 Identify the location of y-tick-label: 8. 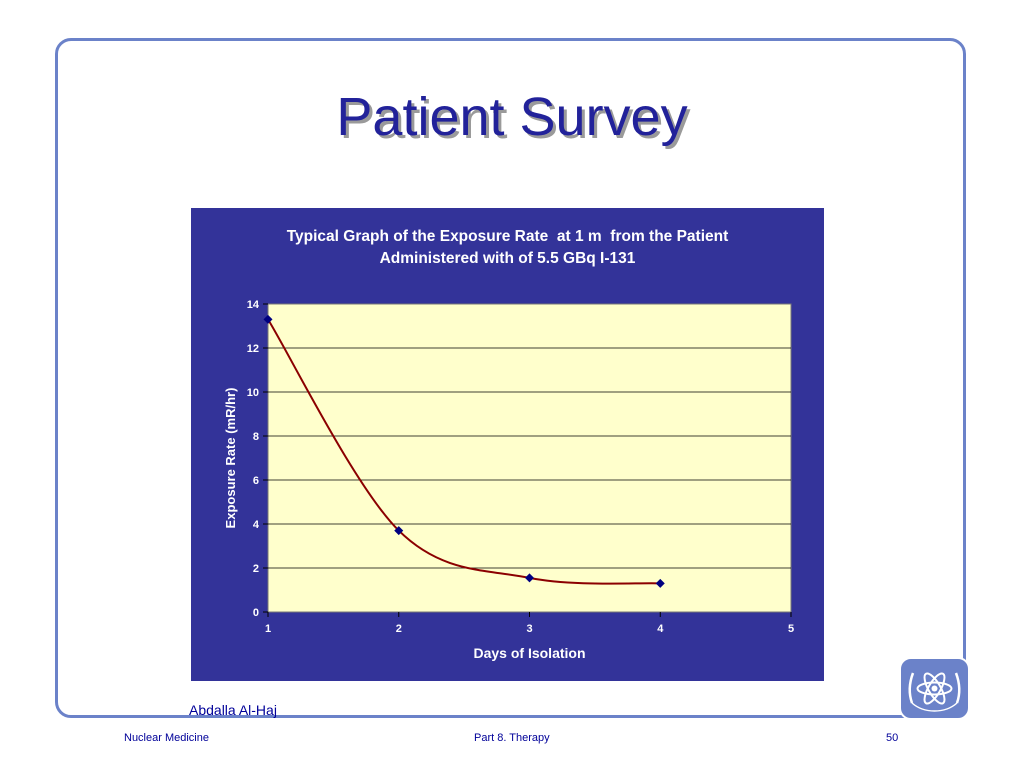
(256, 437).